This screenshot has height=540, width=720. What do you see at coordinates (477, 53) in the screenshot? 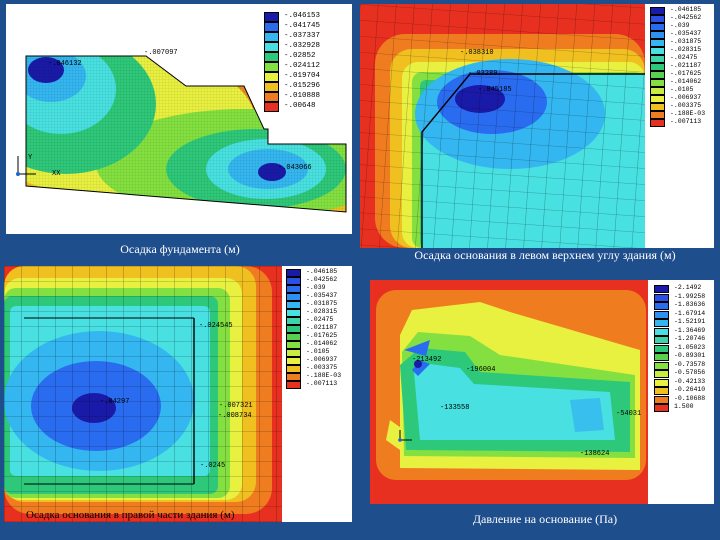
I see `label-point-a: -.038310` at bounding box center [477, 53].